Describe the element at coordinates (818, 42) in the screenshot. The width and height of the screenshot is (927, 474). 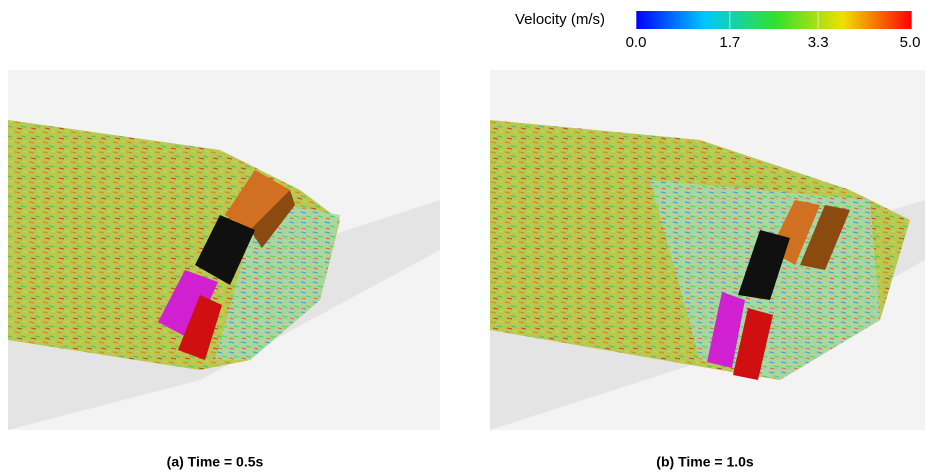
I see `colorbar-tick-label: 3.3` at that location.